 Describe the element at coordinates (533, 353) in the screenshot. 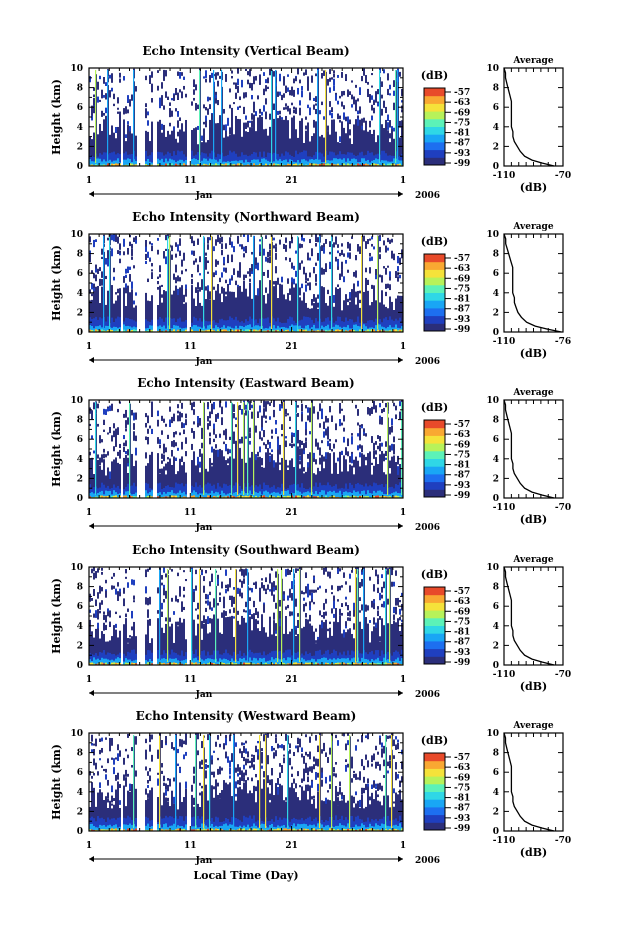

I see `profile-x-label: (dB)` at that location.